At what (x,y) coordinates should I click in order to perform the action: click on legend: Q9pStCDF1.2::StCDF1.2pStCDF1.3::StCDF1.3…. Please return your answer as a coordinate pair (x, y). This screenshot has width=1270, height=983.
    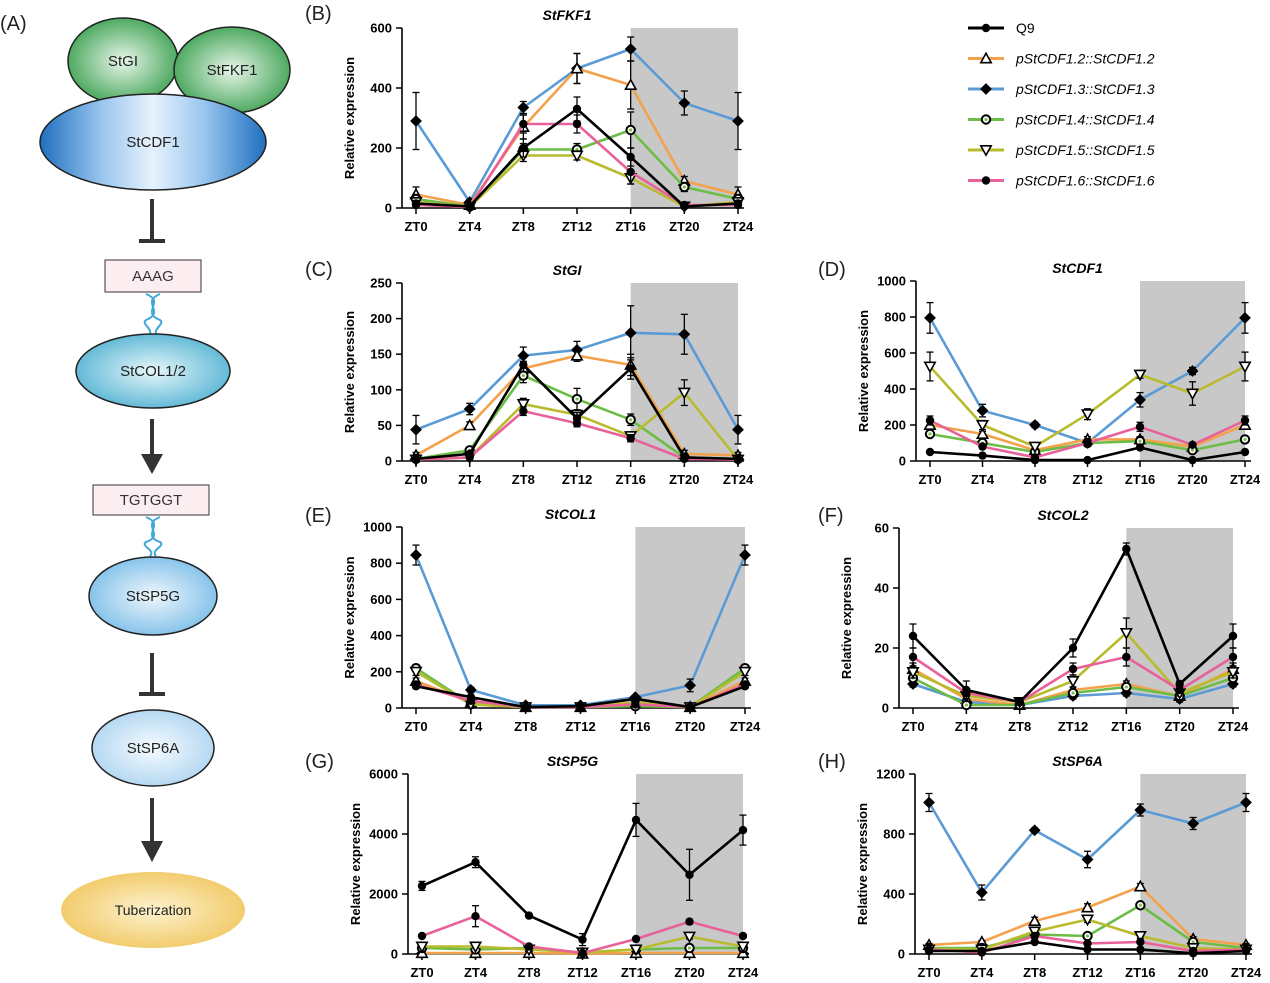
    Looking at the image, I should click on (1061, 104).